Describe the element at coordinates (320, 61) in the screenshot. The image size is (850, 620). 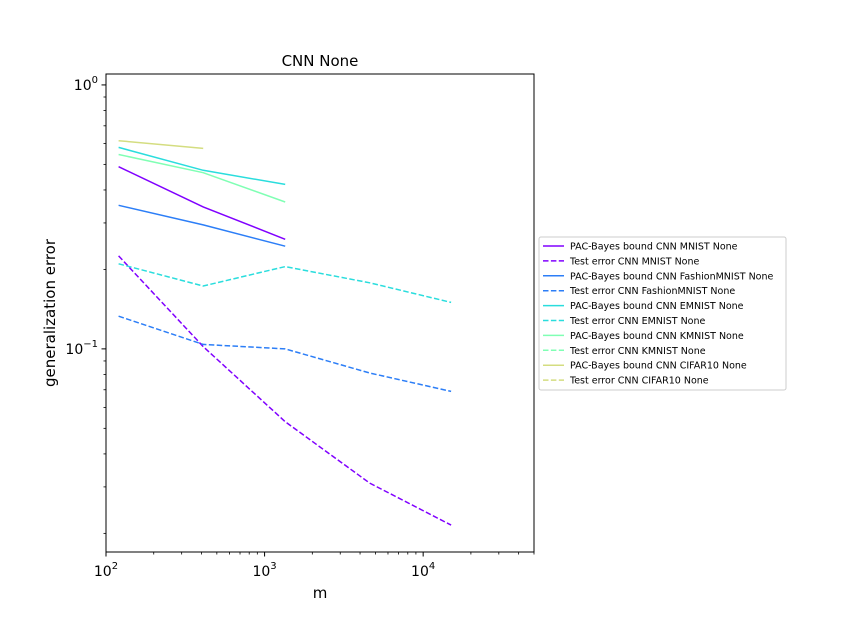
I see `chart-title: CNN None` at that location.